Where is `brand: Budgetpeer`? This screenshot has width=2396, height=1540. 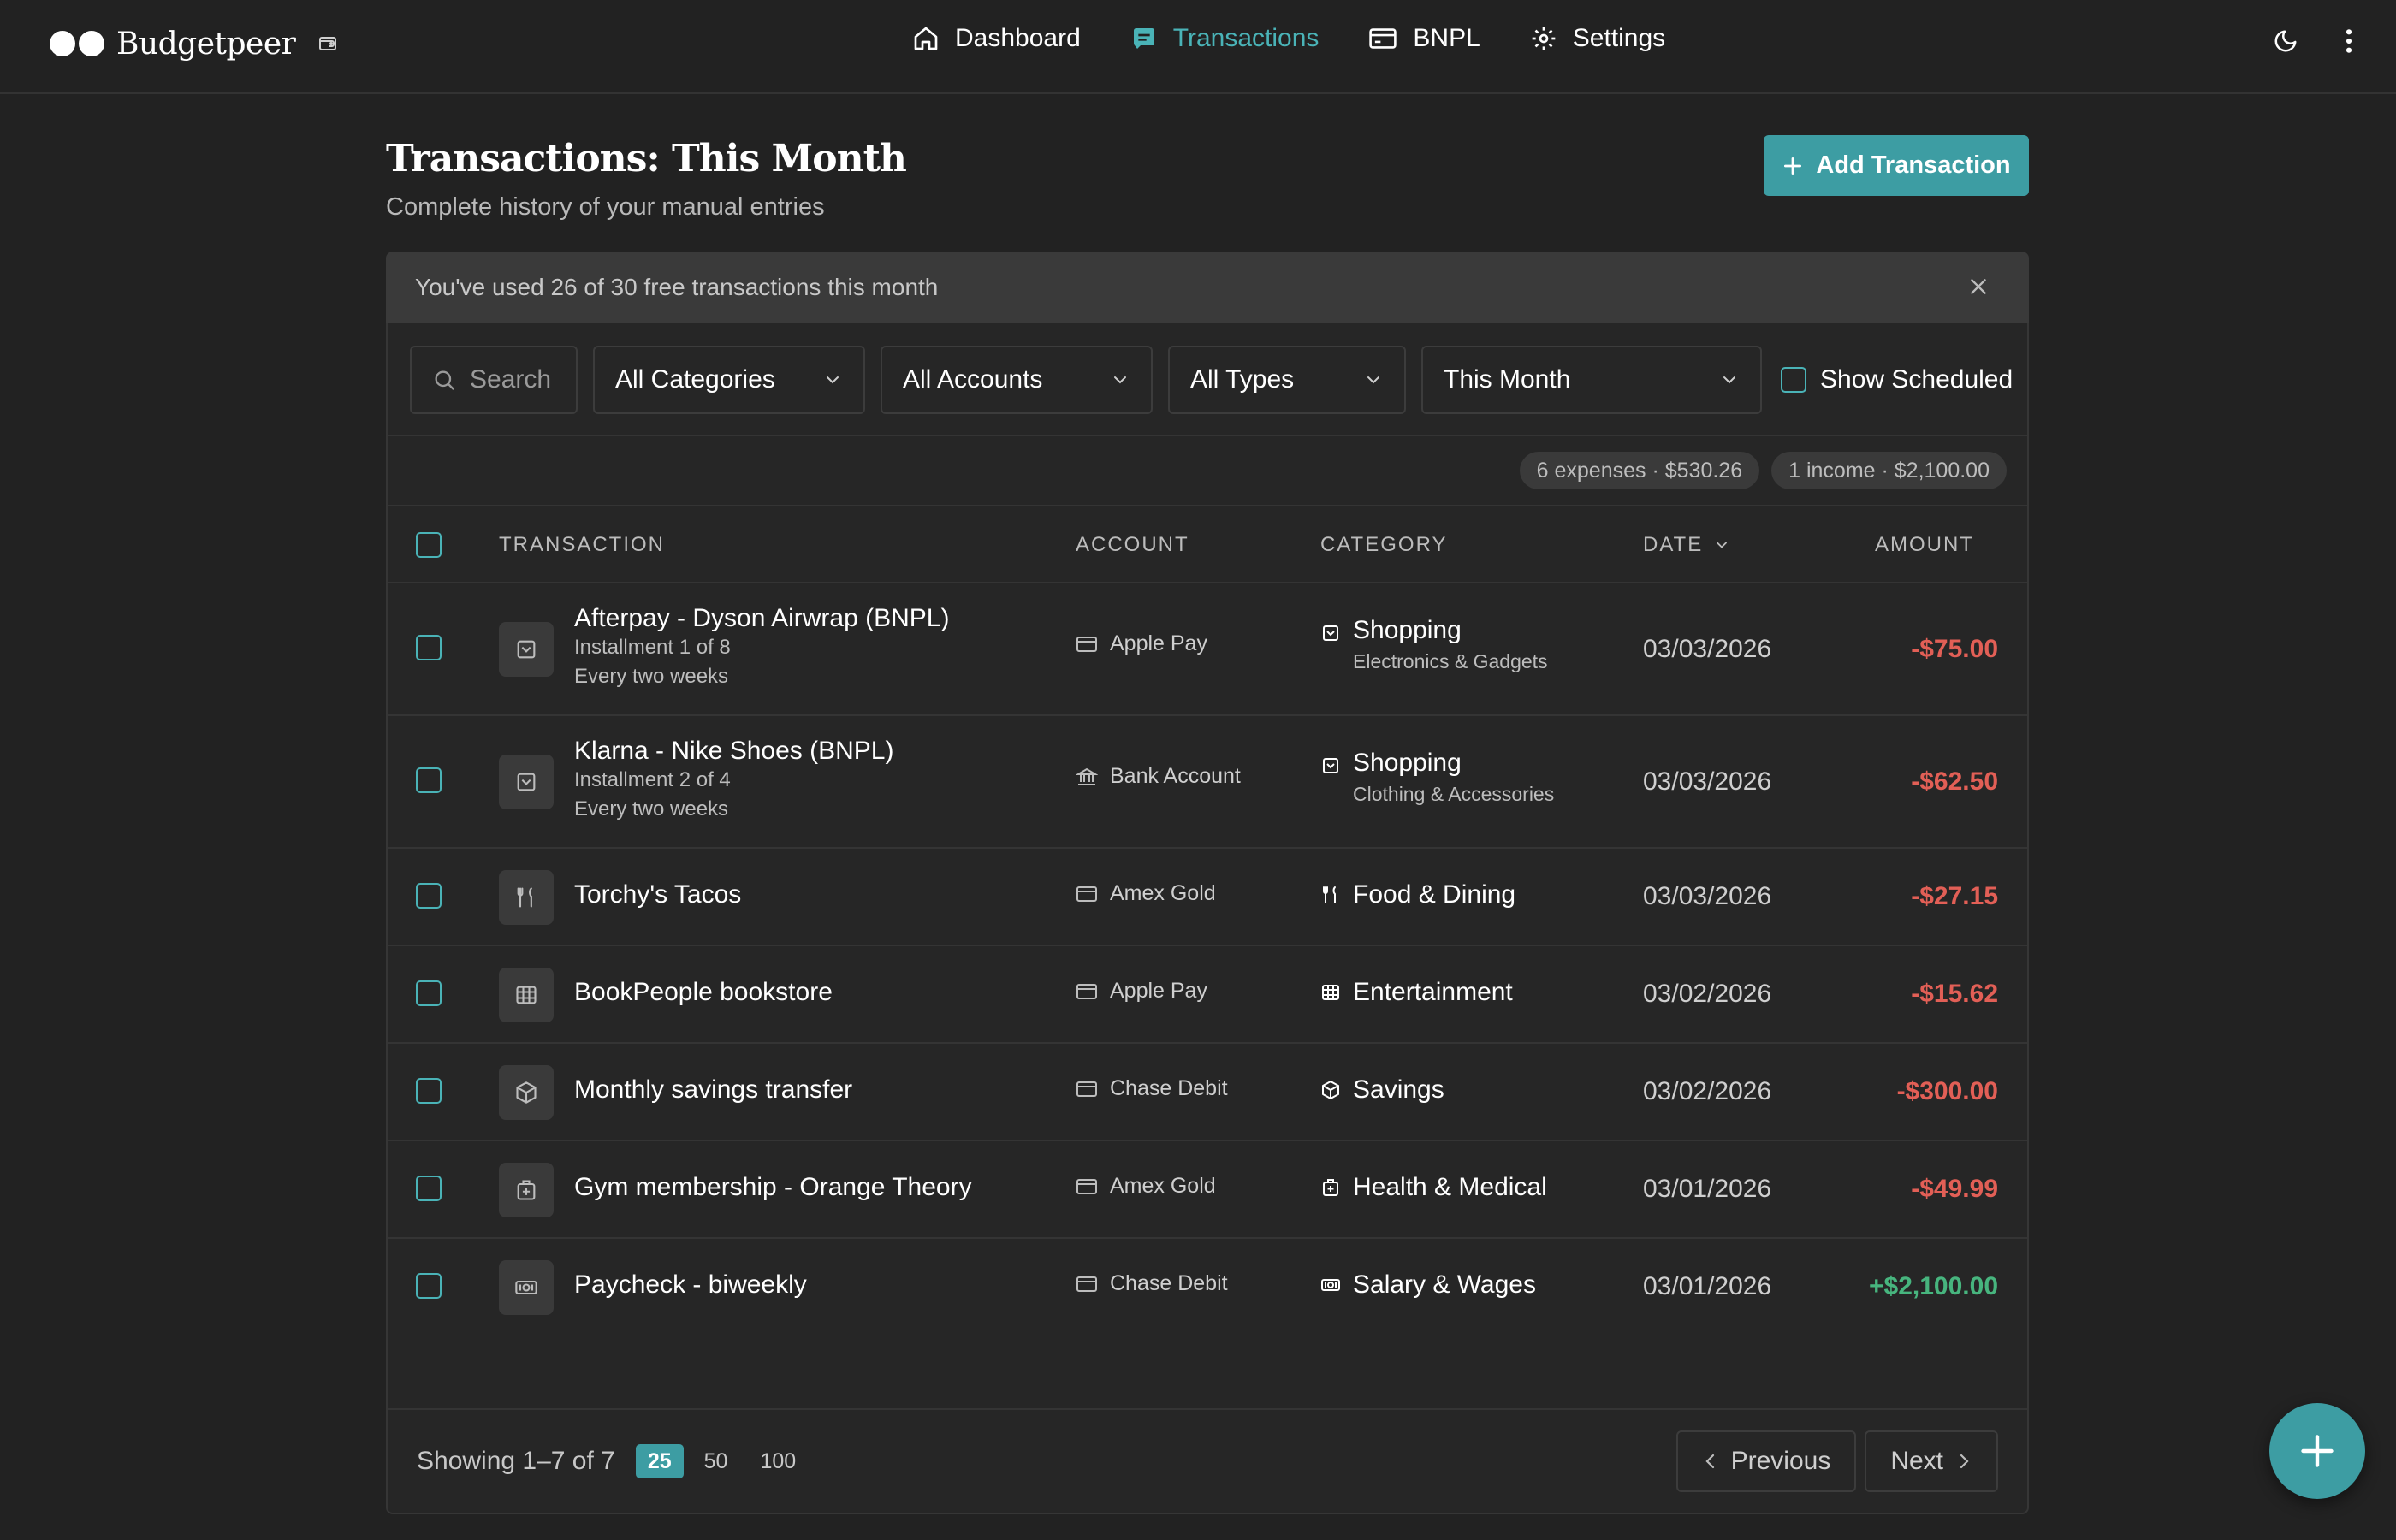 brand: Budgetpeer is located at coordinates (194, 43).